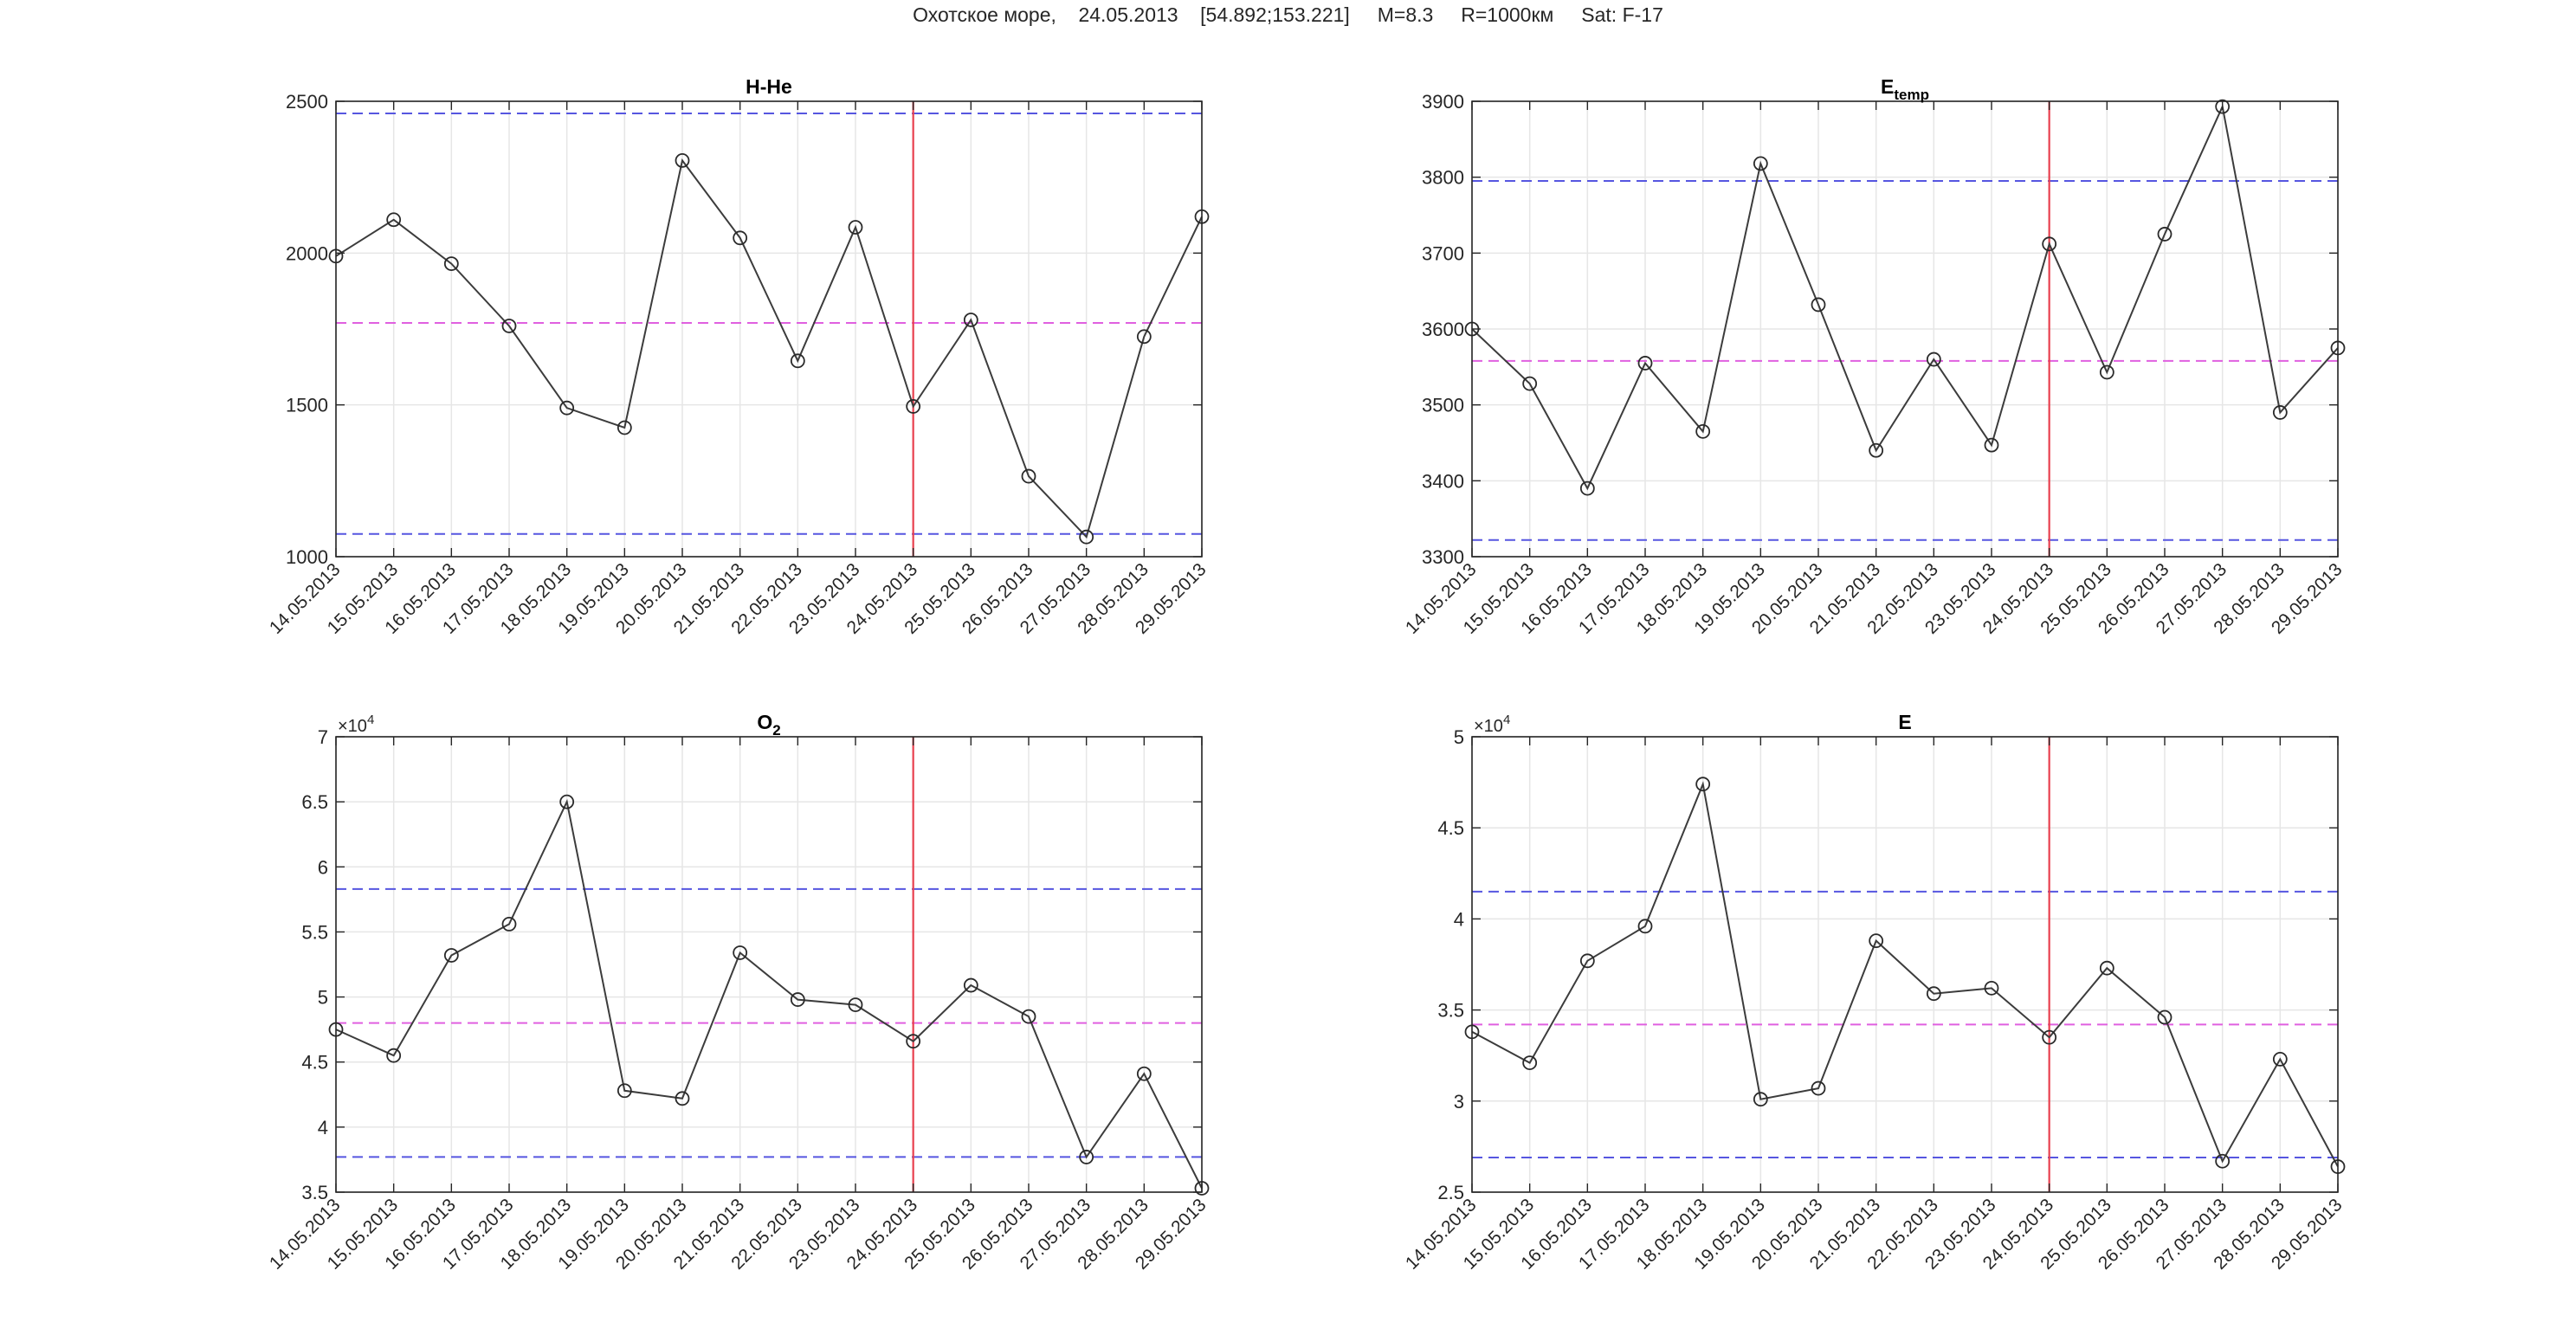  What do you see at coordinates (1443, 253) in the screenshot?
I see `y-tick-label: 3700` at bounding box center [1443, 253].